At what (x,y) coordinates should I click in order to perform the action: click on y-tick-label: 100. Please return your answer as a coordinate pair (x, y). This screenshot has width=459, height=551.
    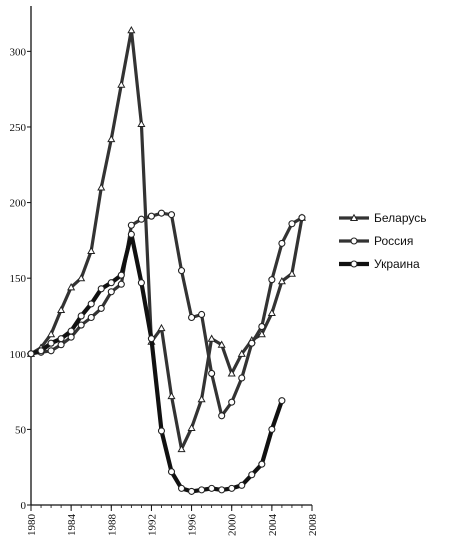
    Looking at the image, I should click on (18, 355).